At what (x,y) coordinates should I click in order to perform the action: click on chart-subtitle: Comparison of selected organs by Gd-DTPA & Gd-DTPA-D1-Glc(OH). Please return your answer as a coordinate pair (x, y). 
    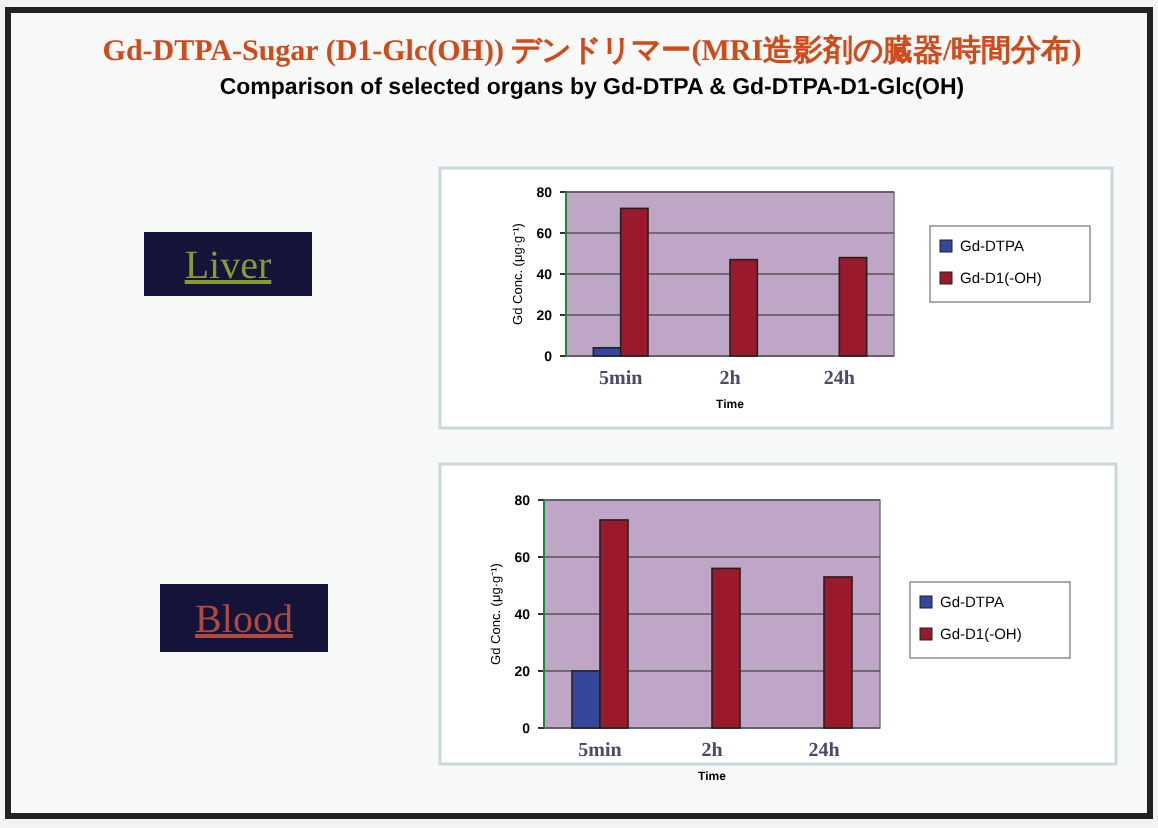
    Looking at the image, I should click on (592, 88).